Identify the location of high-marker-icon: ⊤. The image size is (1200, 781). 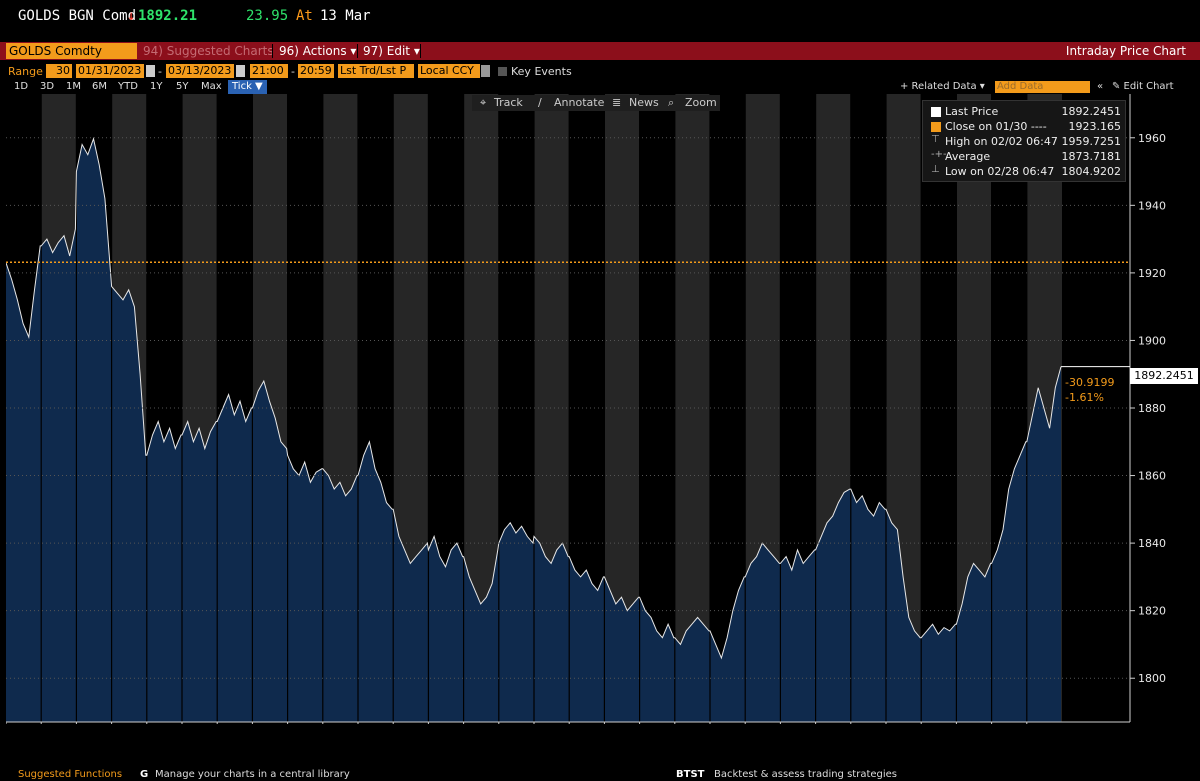
(935, 139).